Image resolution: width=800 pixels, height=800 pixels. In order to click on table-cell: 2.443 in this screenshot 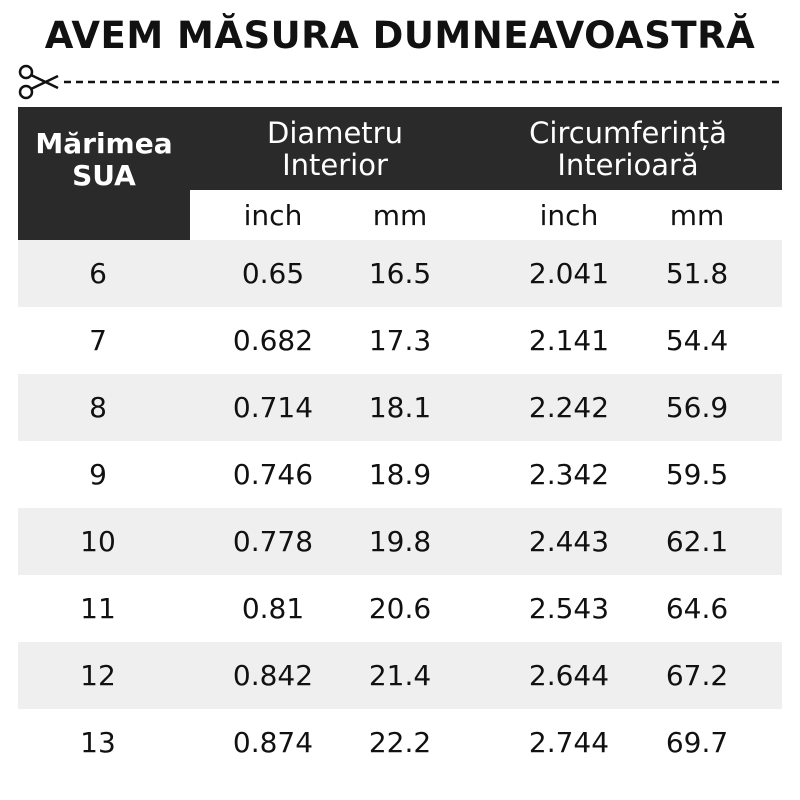, I will do `click(569, 541)`.